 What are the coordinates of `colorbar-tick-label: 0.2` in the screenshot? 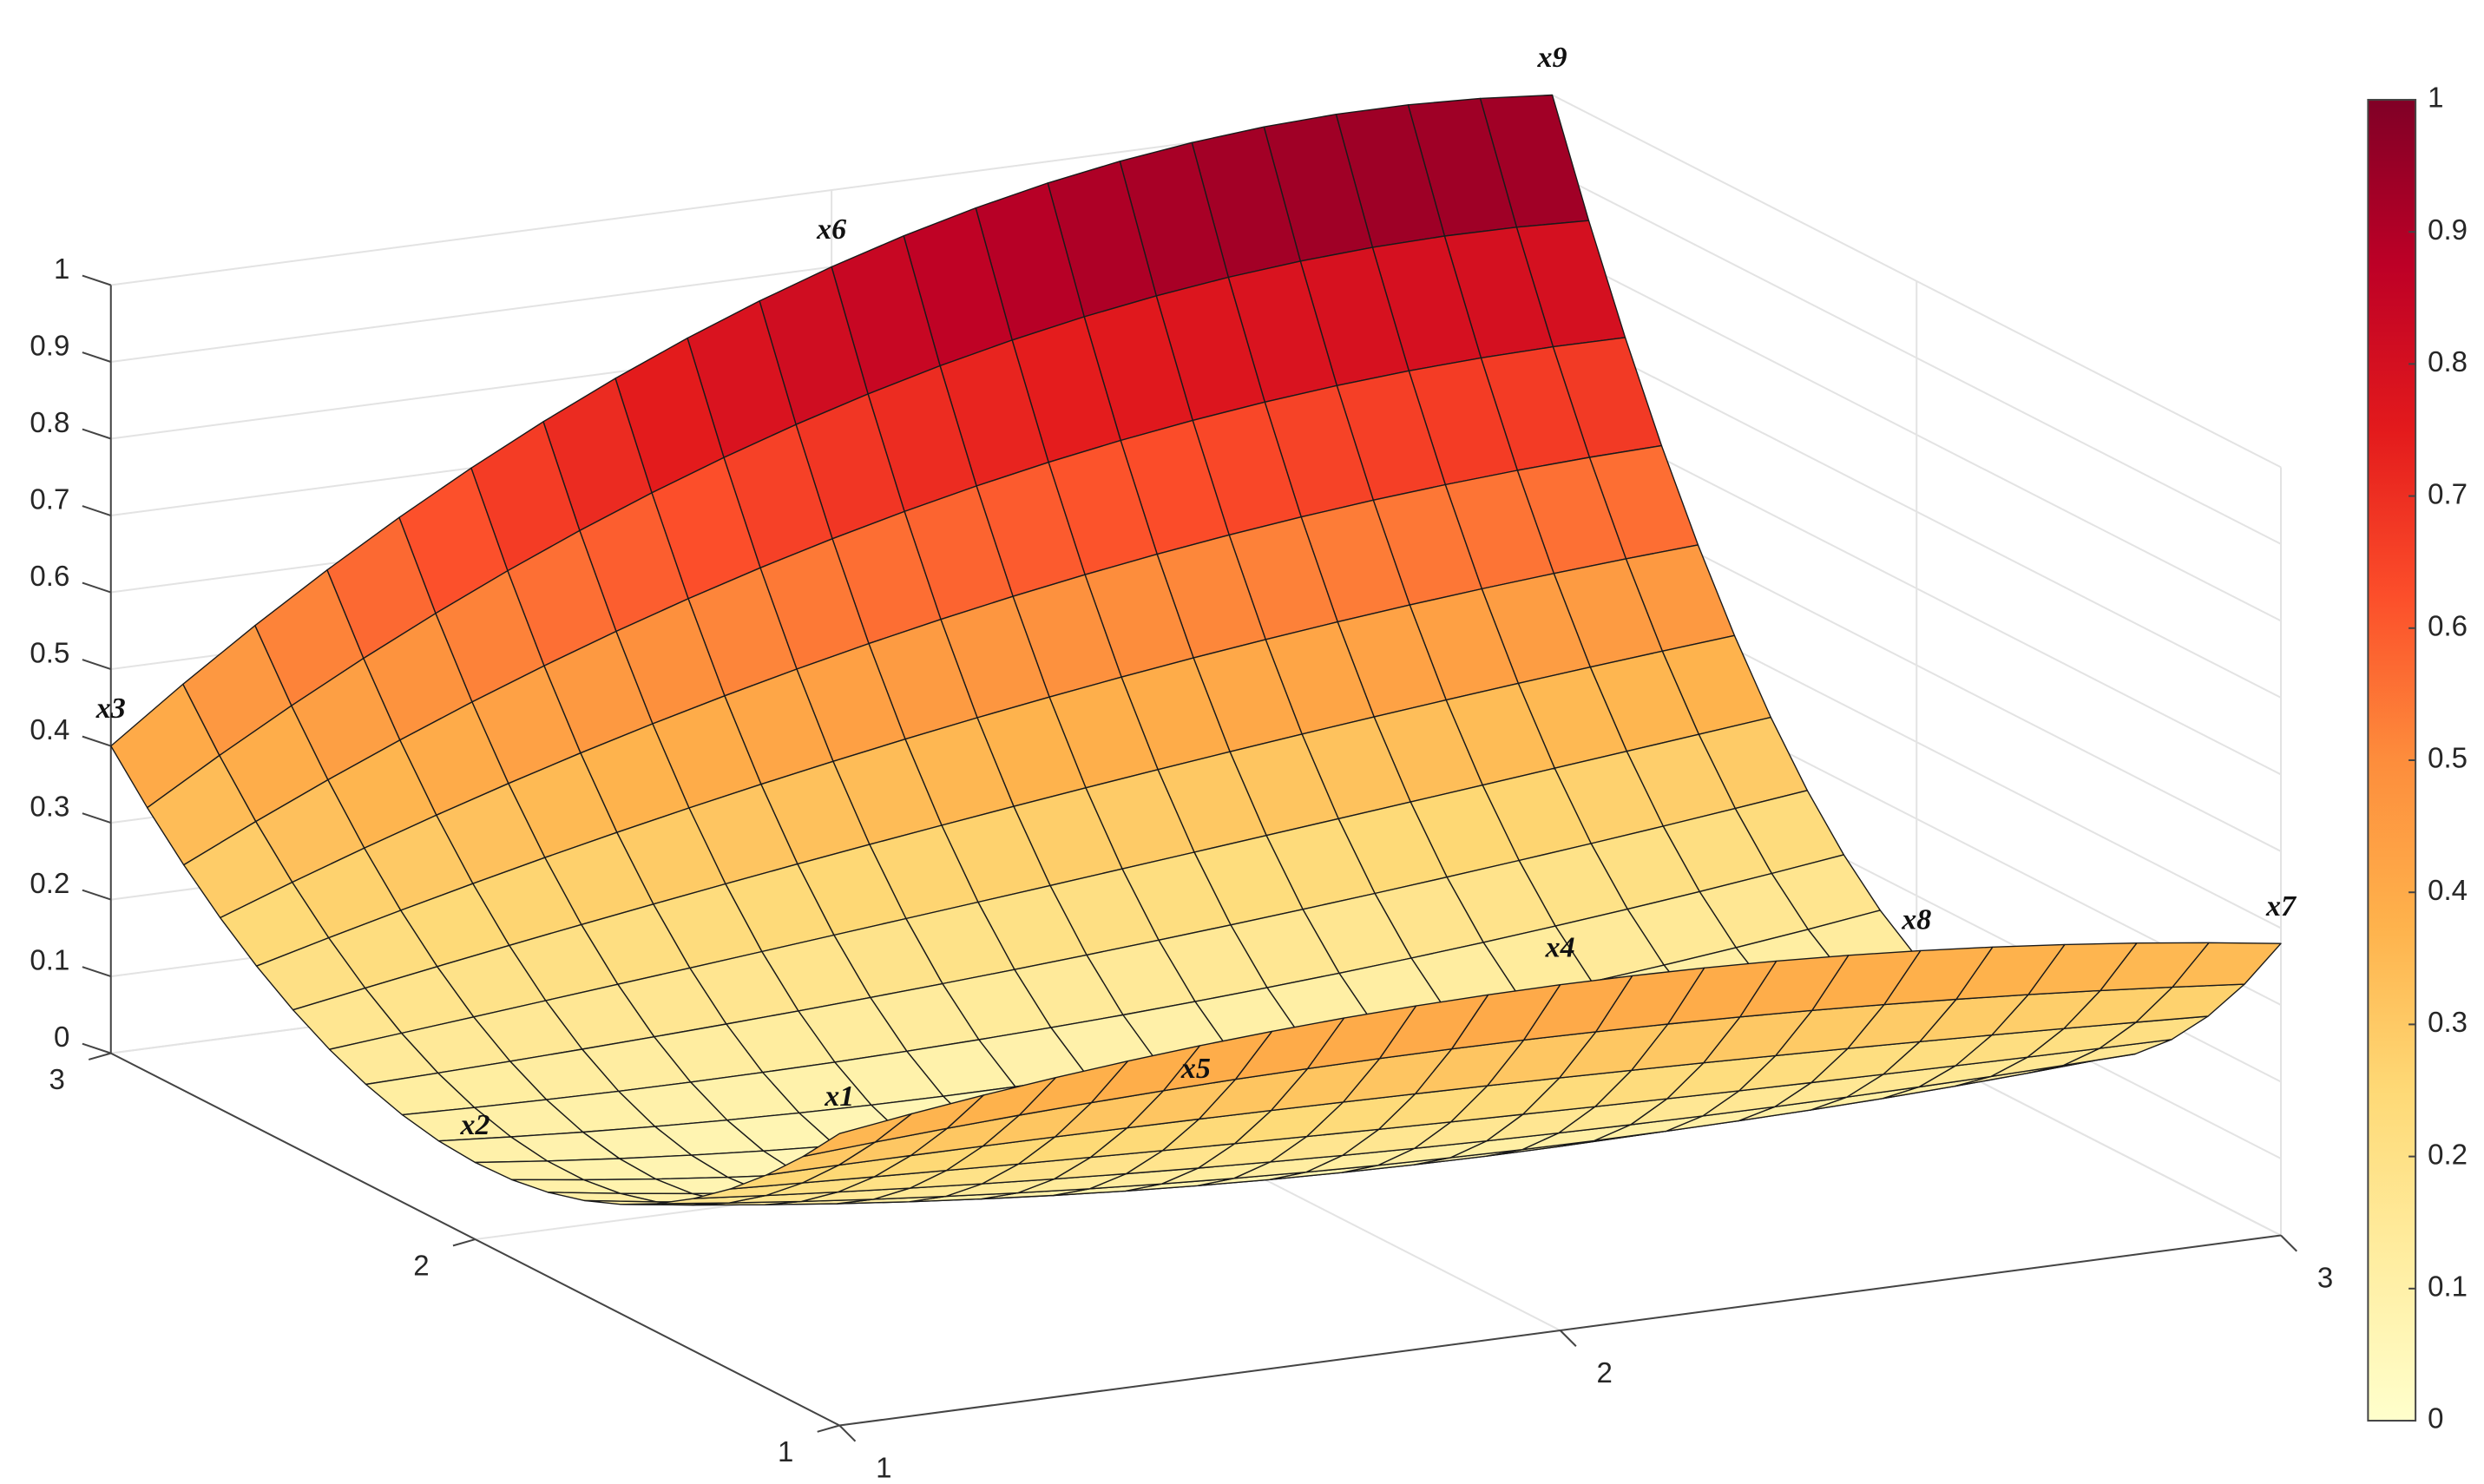 It's located at (2448, 1154).